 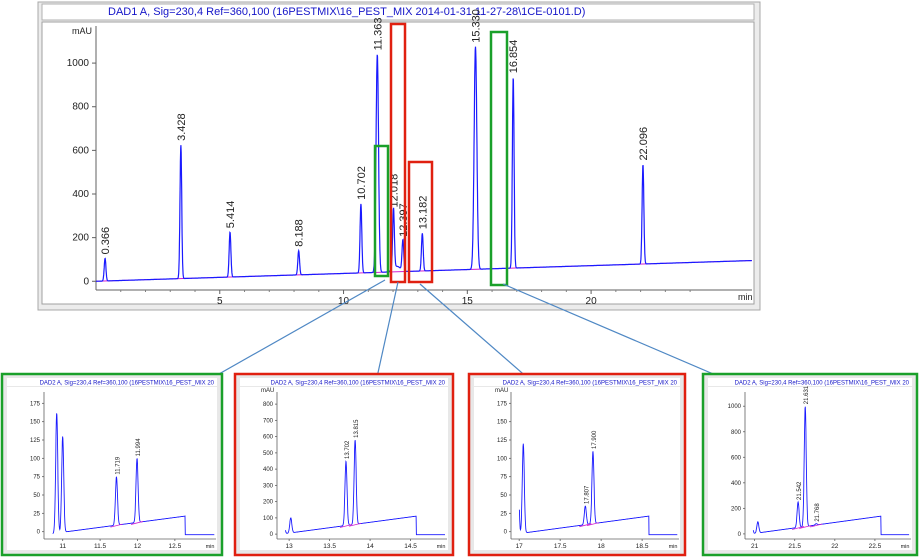 I want to click on main-peak-label: 13.182, so click(x=423, y=213).